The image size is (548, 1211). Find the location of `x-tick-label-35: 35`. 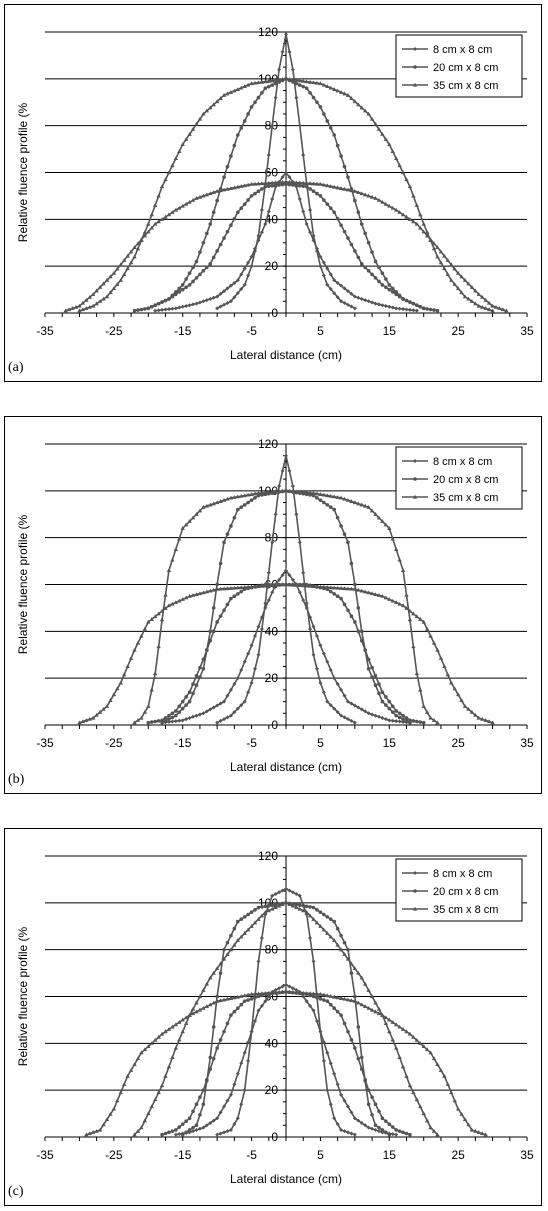

x-tick-label-35: 35 is located at coordinates (527, 1155).